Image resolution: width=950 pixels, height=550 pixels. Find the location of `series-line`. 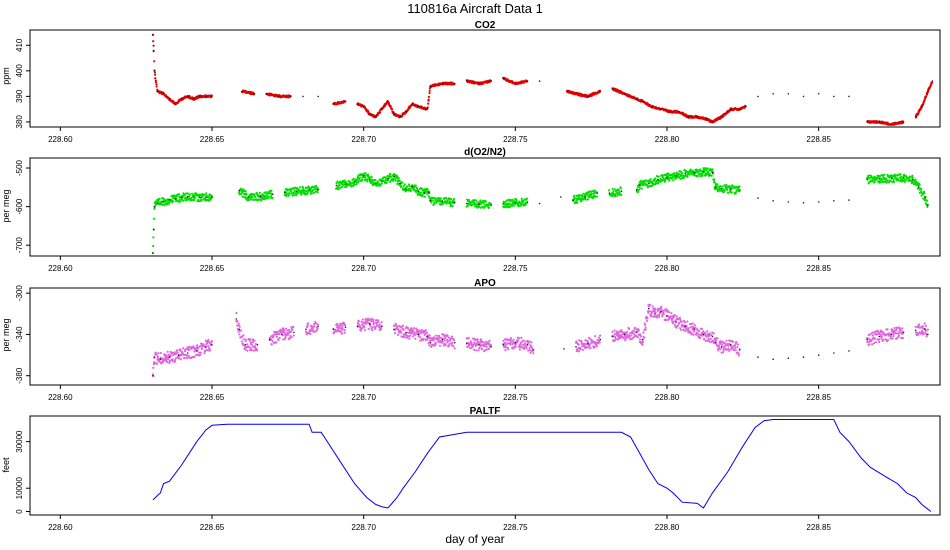

series-line is located at coordinates (542, 465).